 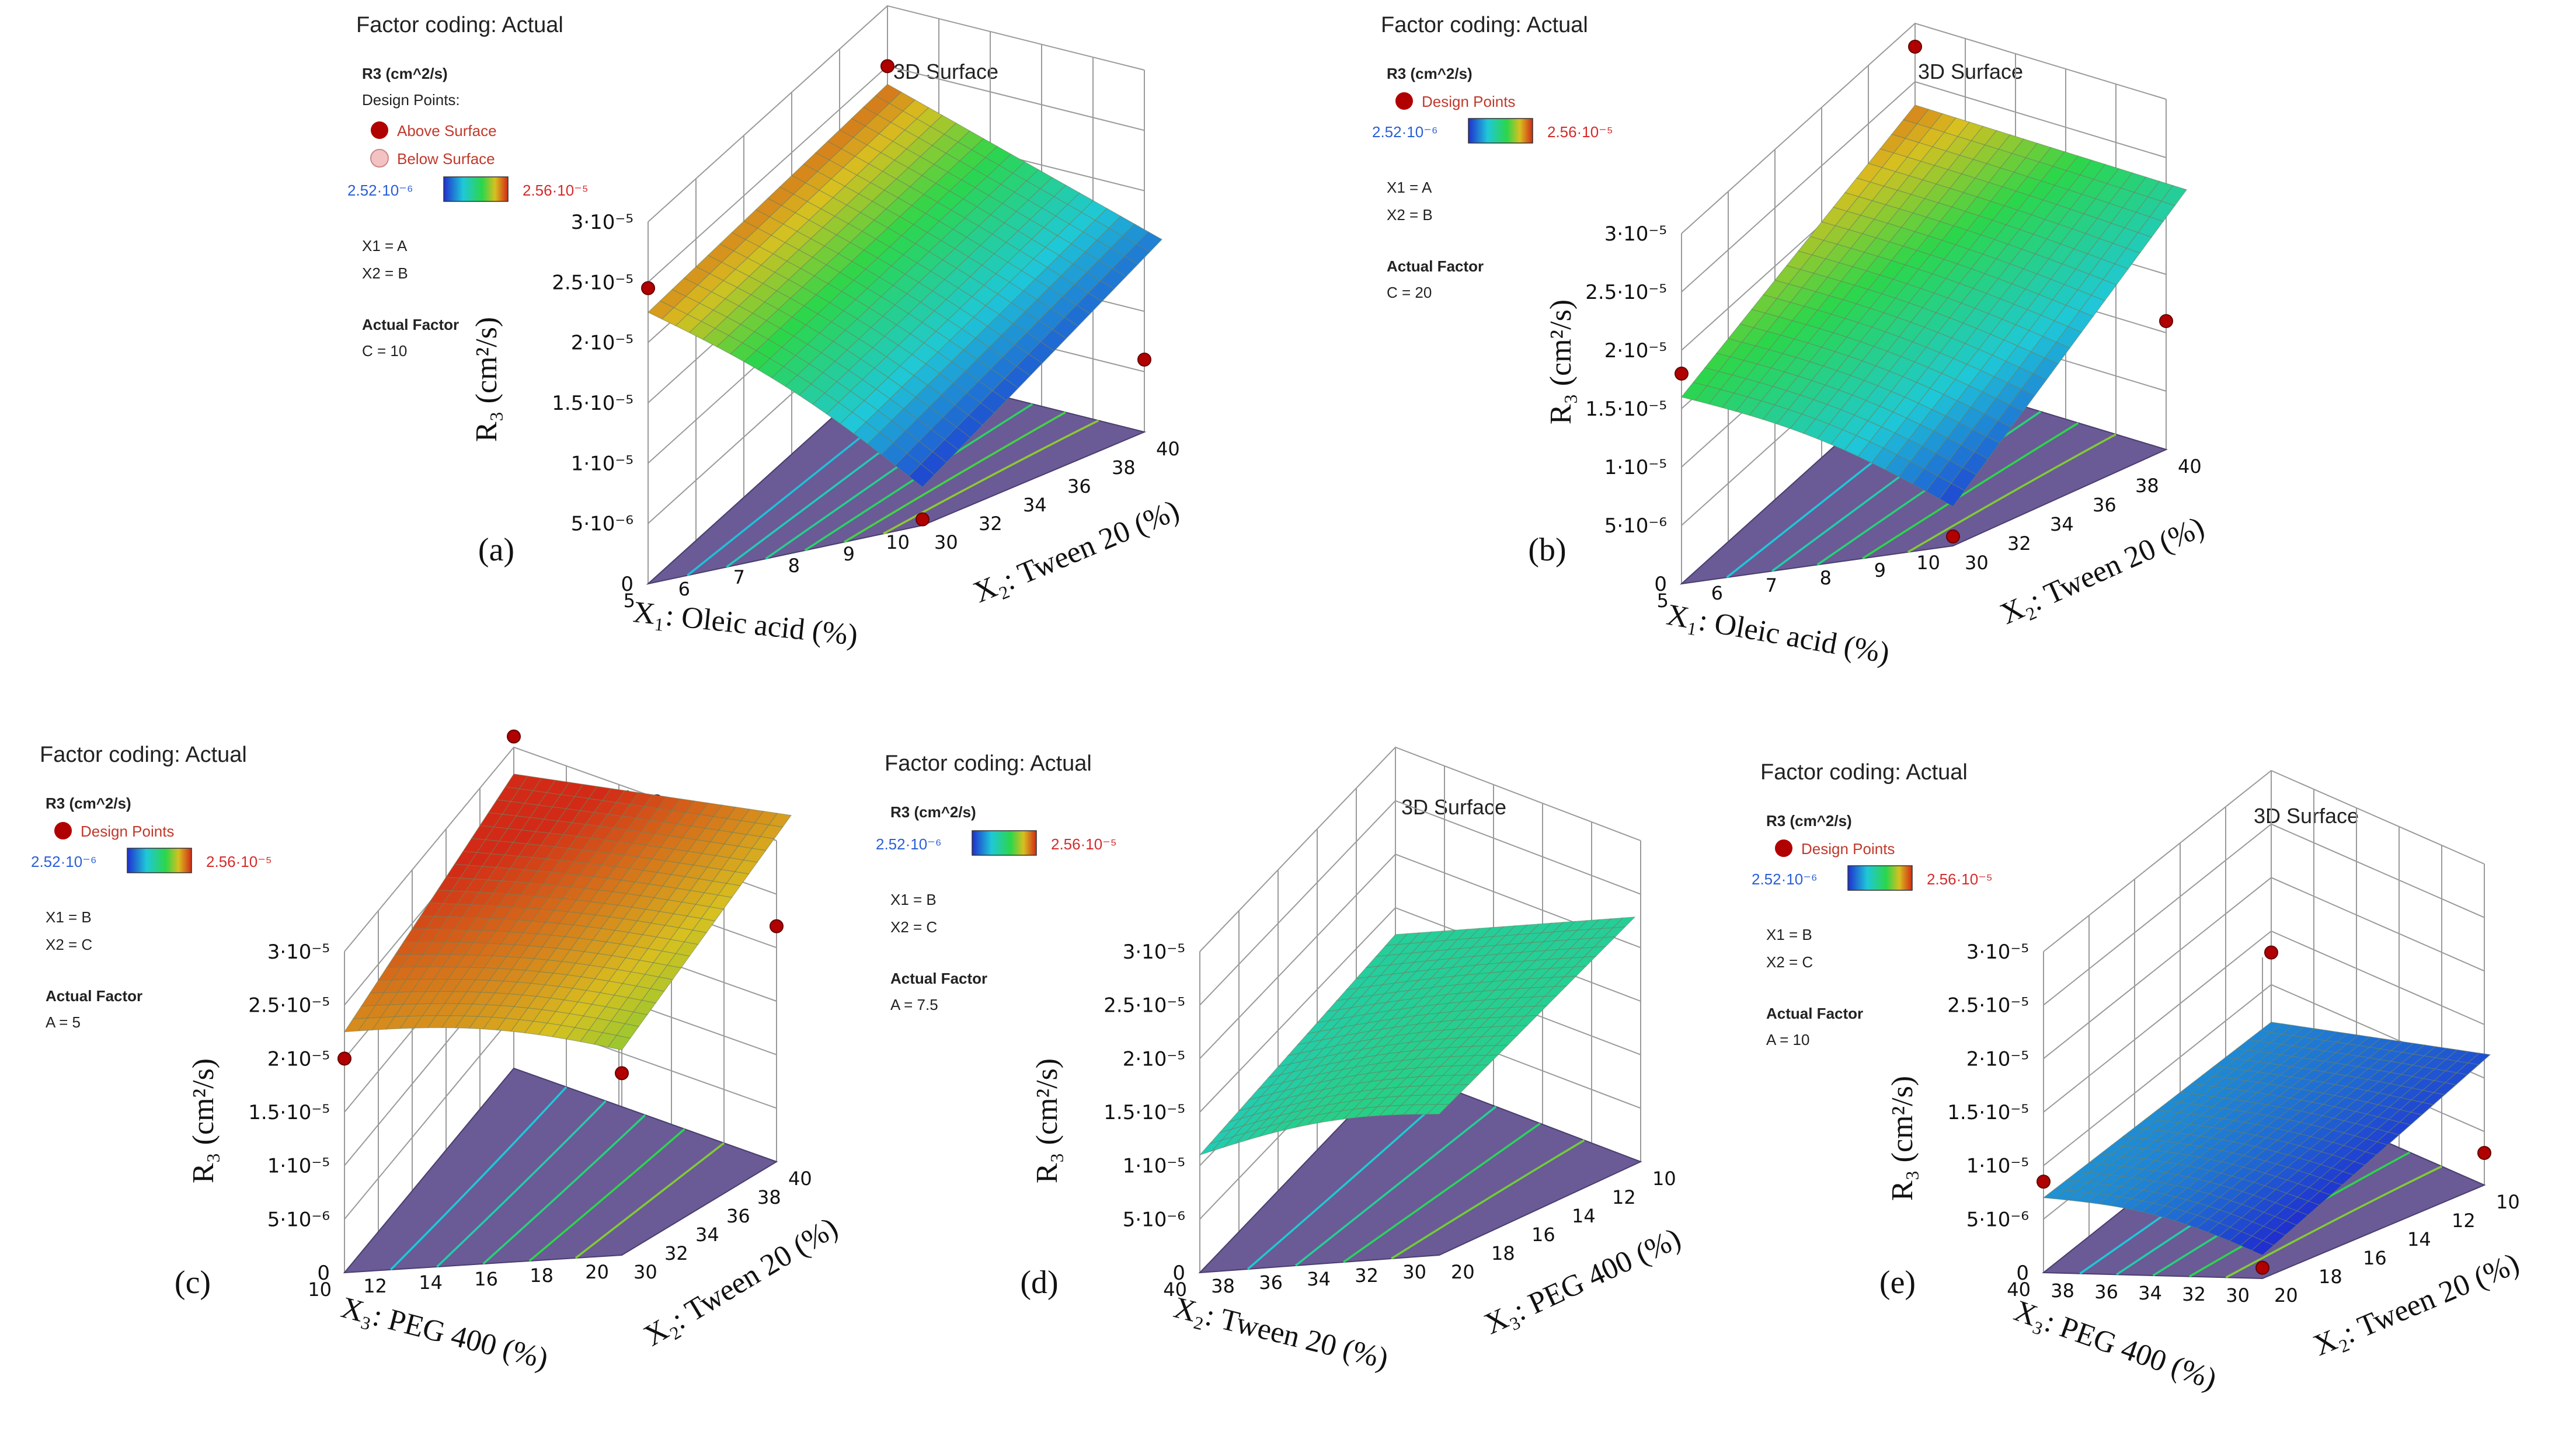 I want to click on design-points, so click(x=1924, y=291).